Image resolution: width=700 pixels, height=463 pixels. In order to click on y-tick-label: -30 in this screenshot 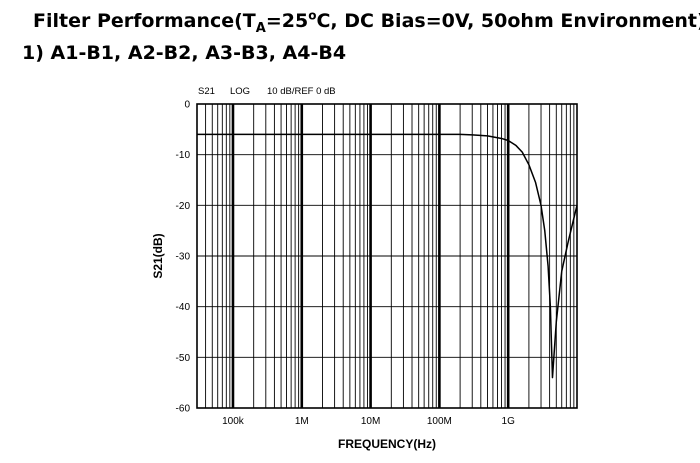, I will do `click(183, 257)`.